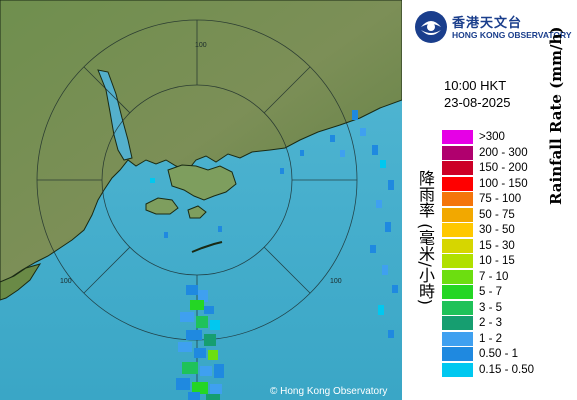  What do you see at coordinates (509, 338) in the screenshot?
I see `legend-item: 1 - 2` at bounding box center [509, 338].